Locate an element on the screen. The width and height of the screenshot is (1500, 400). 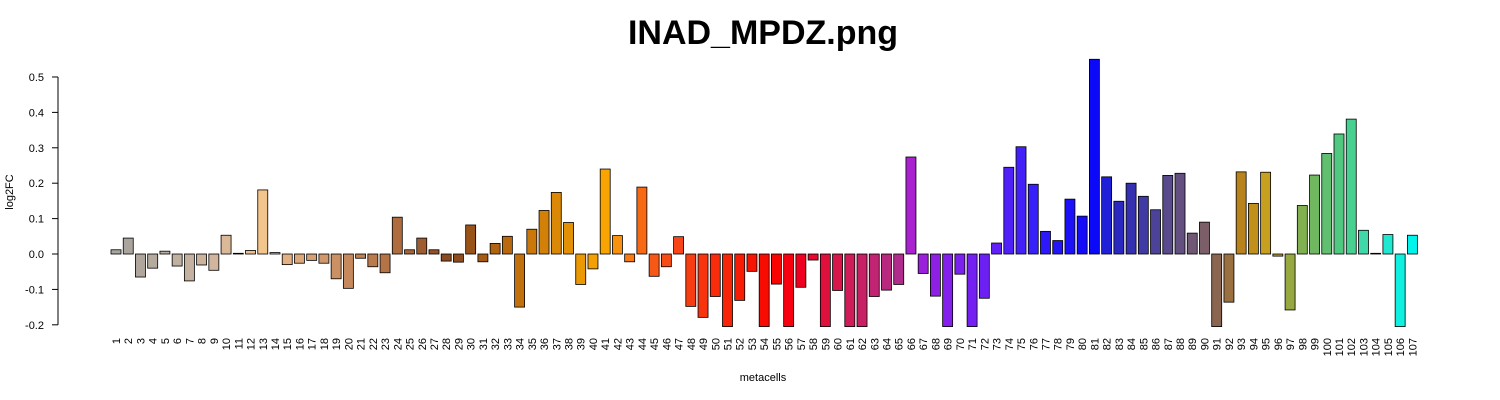
x-tick-label: 25 is located at coordinates (411, 344).